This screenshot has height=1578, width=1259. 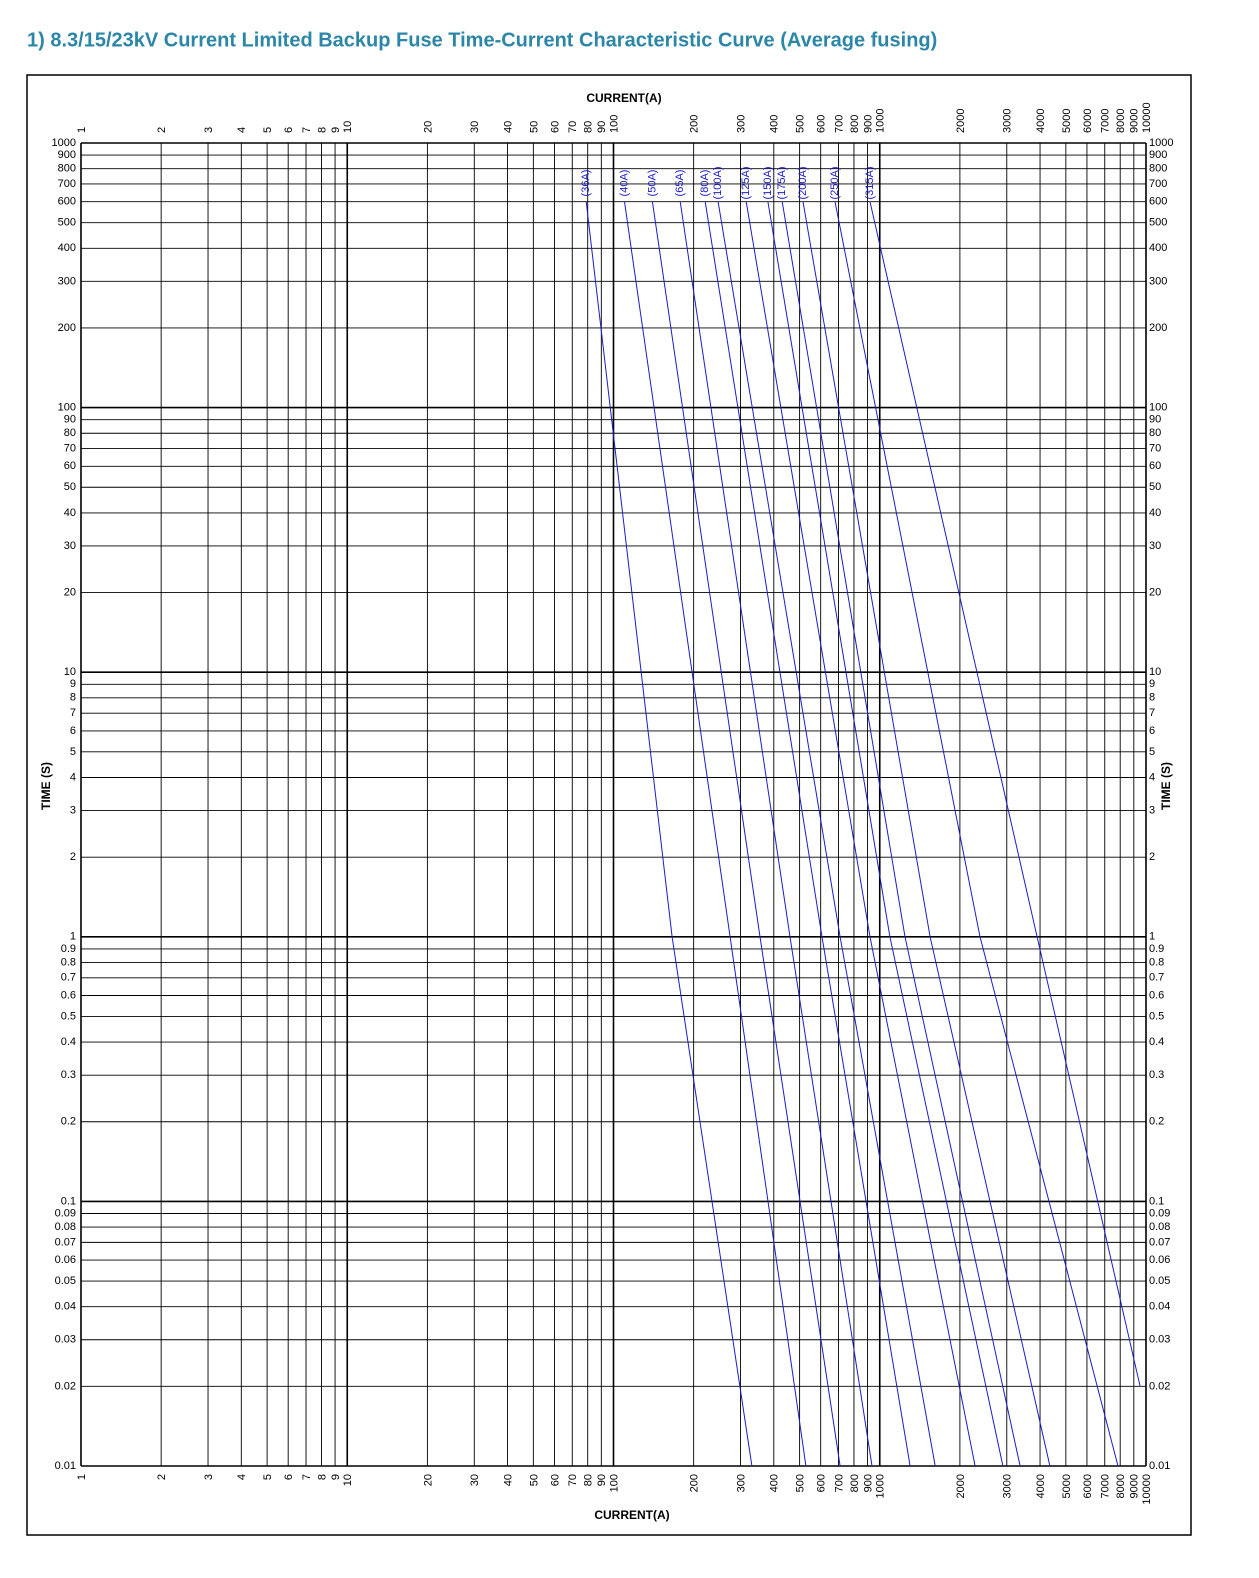 I want to click on x-axis-label-top: CURRENT(A), so click(x=623, y=98).